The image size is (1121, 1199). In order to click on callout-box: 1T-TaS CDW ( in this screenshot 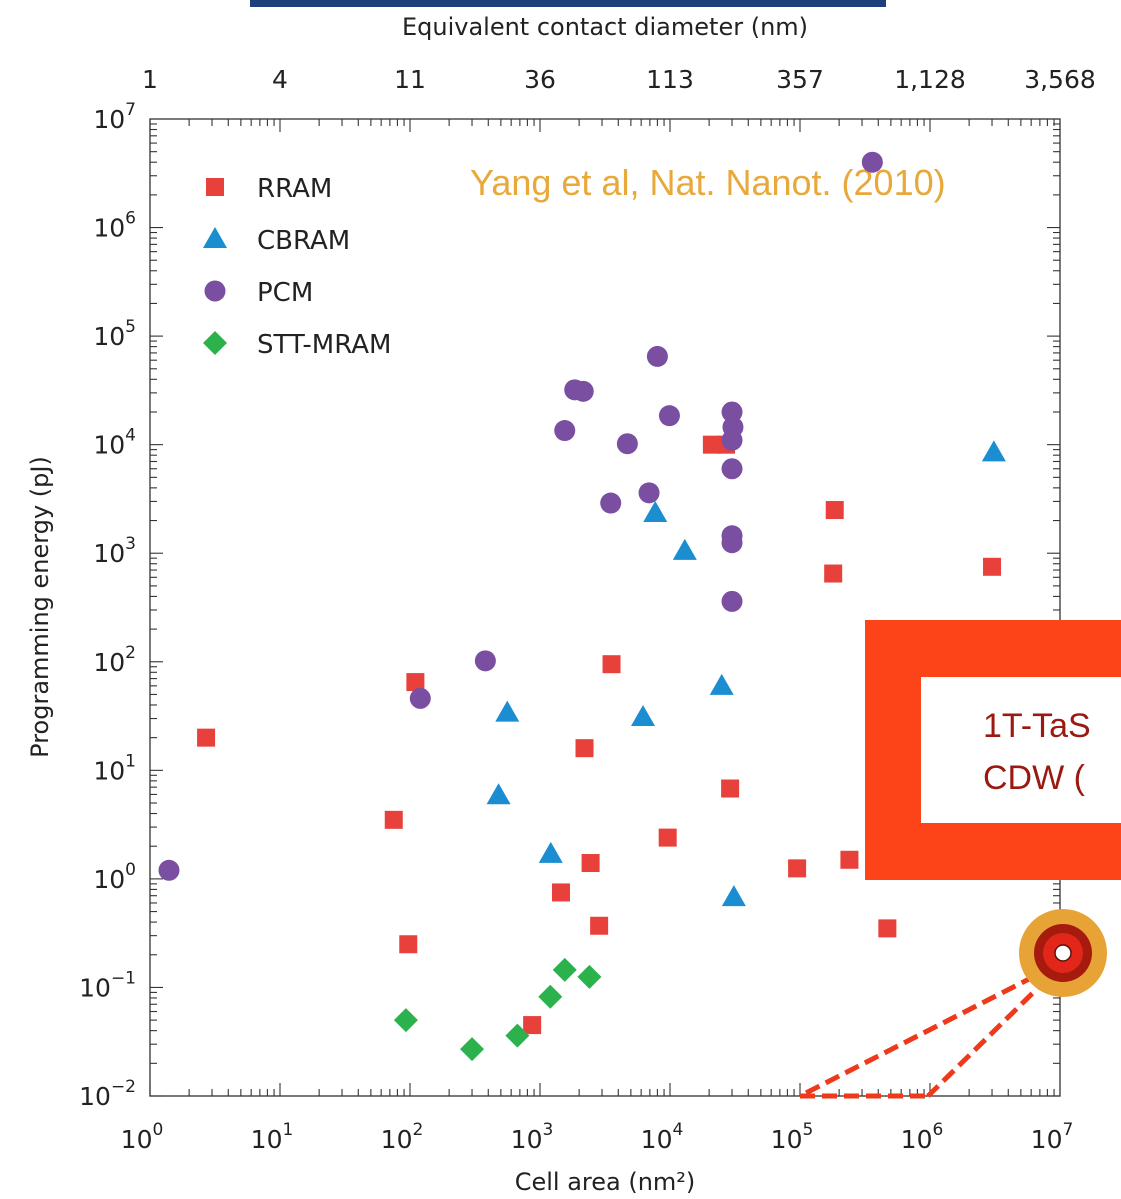, I will do `click(993, 750)`.